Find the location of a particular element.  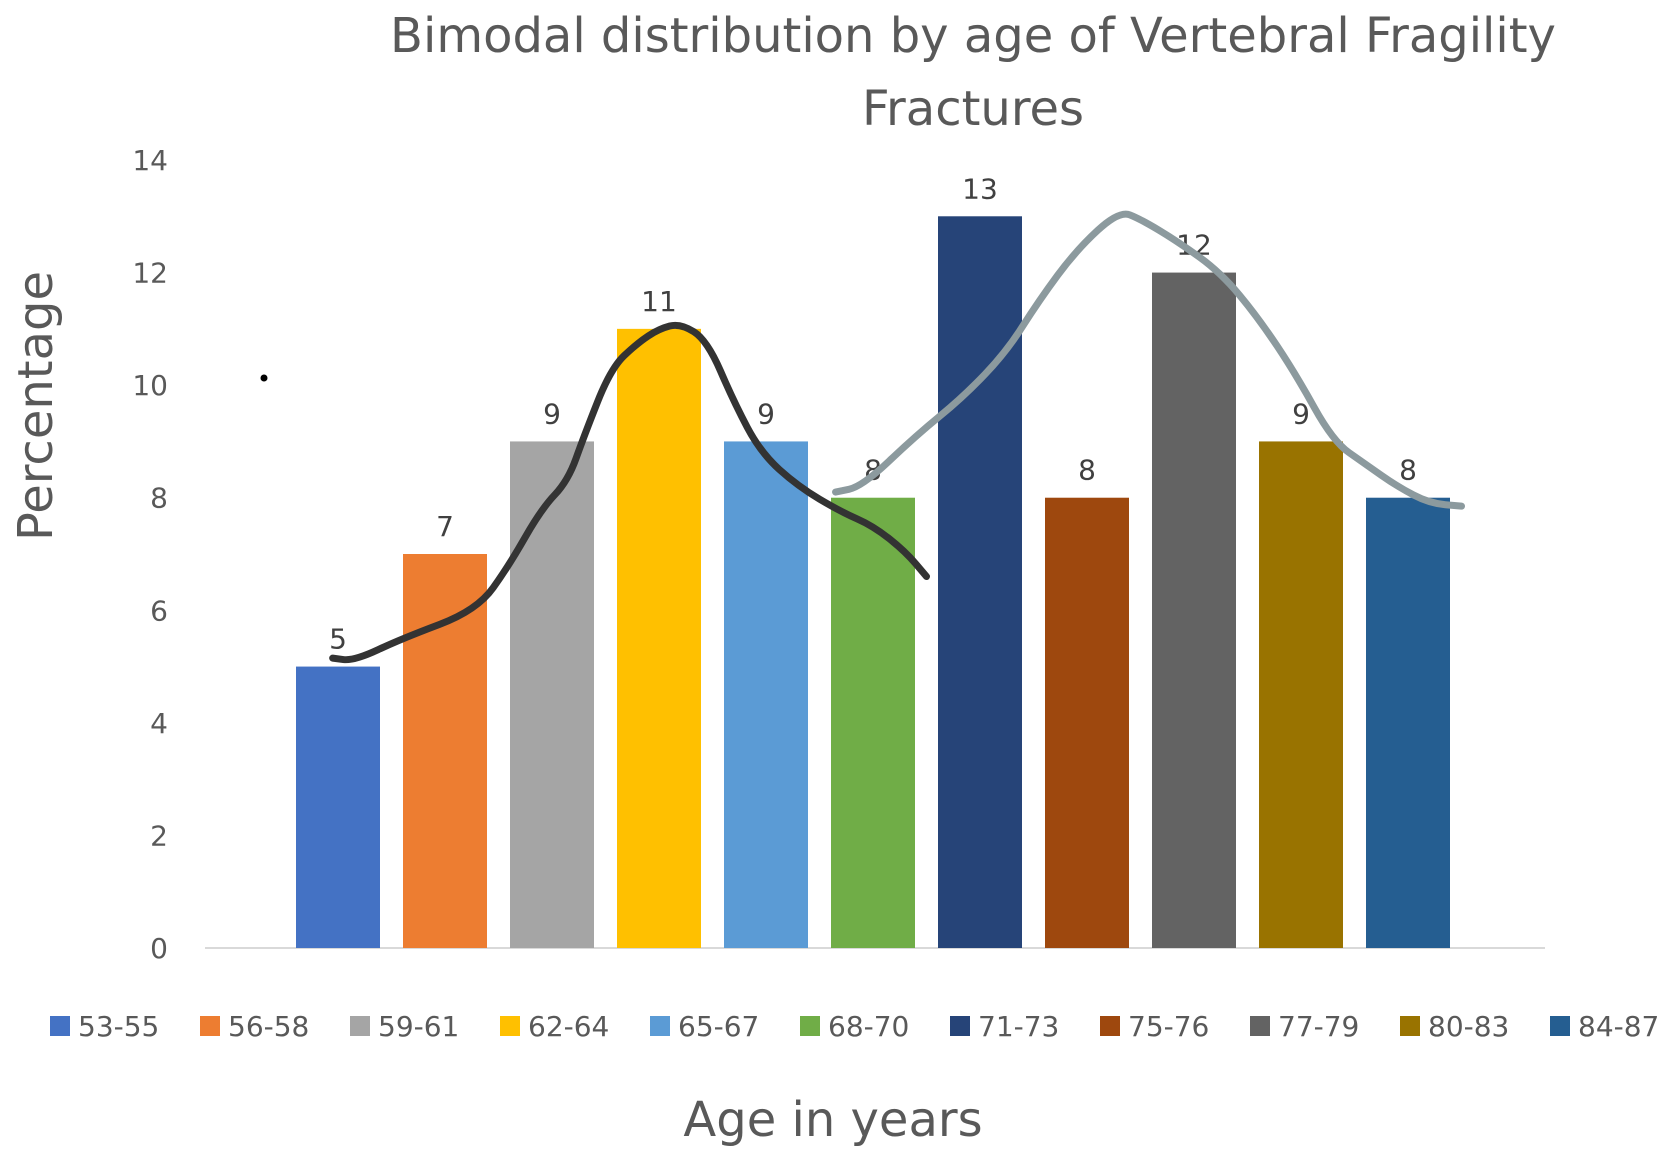

legend-label: 56-58 is located at coordinates (268, 1026).